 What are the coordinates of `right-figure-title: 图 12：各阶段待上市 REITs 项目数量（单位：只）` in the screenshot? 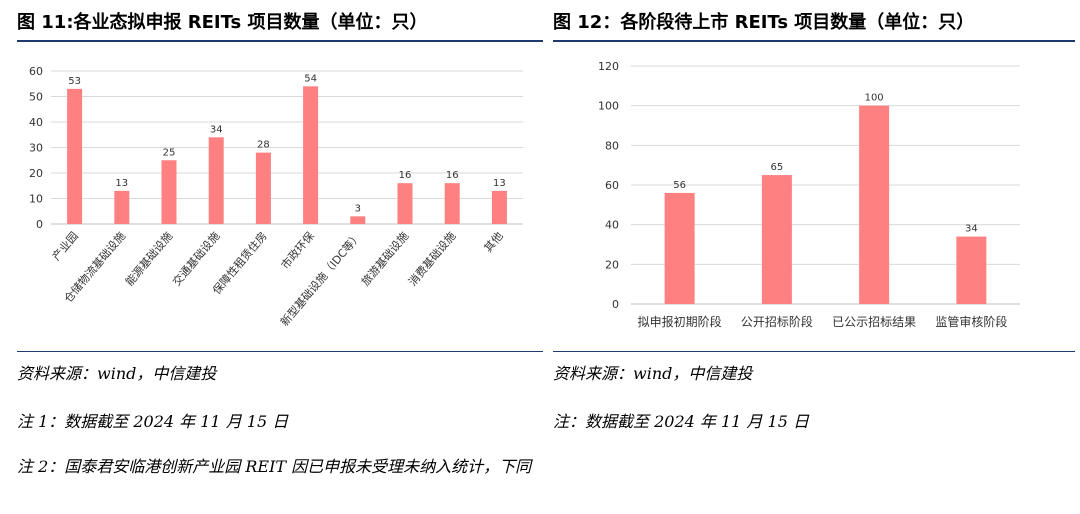 It's located at (764, 22).